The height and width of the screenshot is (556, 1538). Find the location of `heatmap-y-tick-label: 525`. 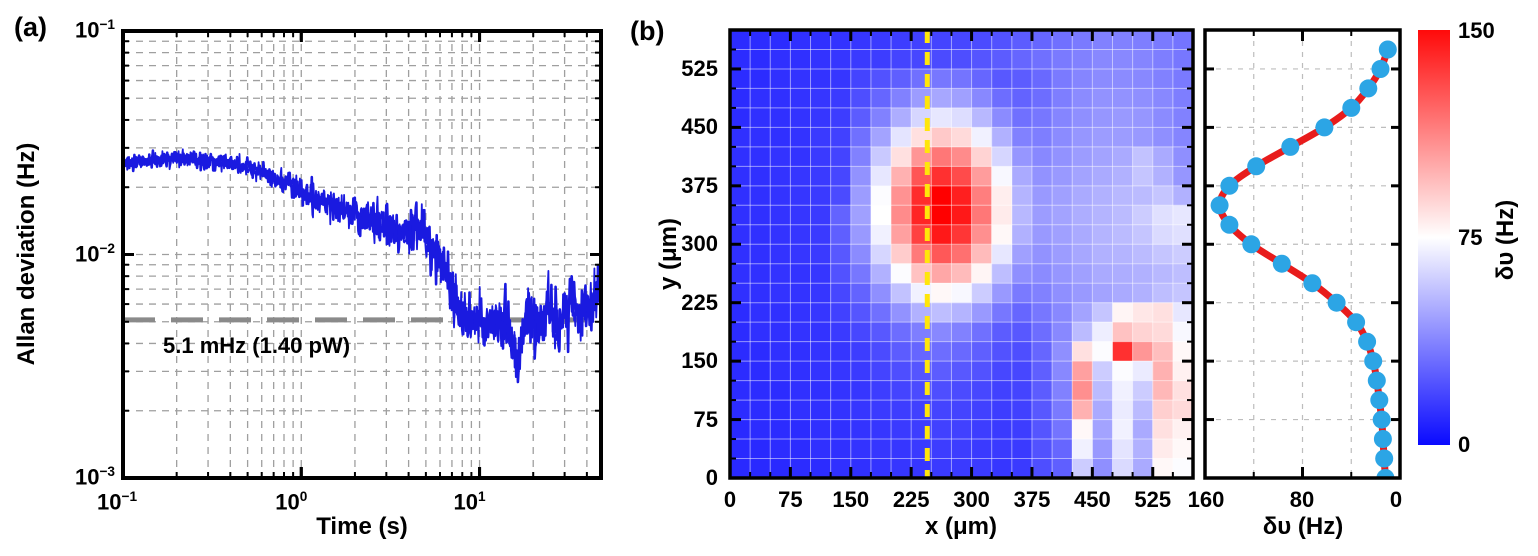

heatmap-y-tick-label: 525 is located at coordinates (699, 68).